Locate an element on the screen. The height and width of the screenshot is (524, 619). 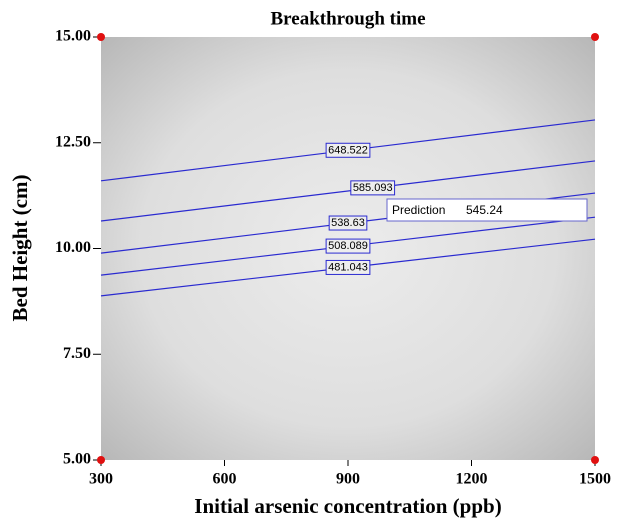
prediction-frame is located at coordinates (487, 210).